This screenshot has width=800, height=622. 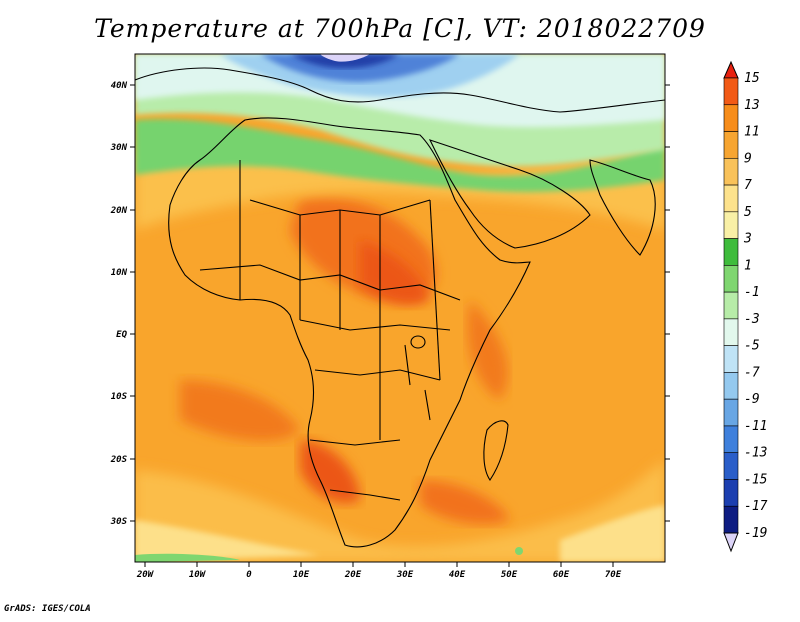 What do you see at coordinates (457, 575) in the screenshot?
I see `lon-tick-label: 40E` at bounding box center [457, 575].